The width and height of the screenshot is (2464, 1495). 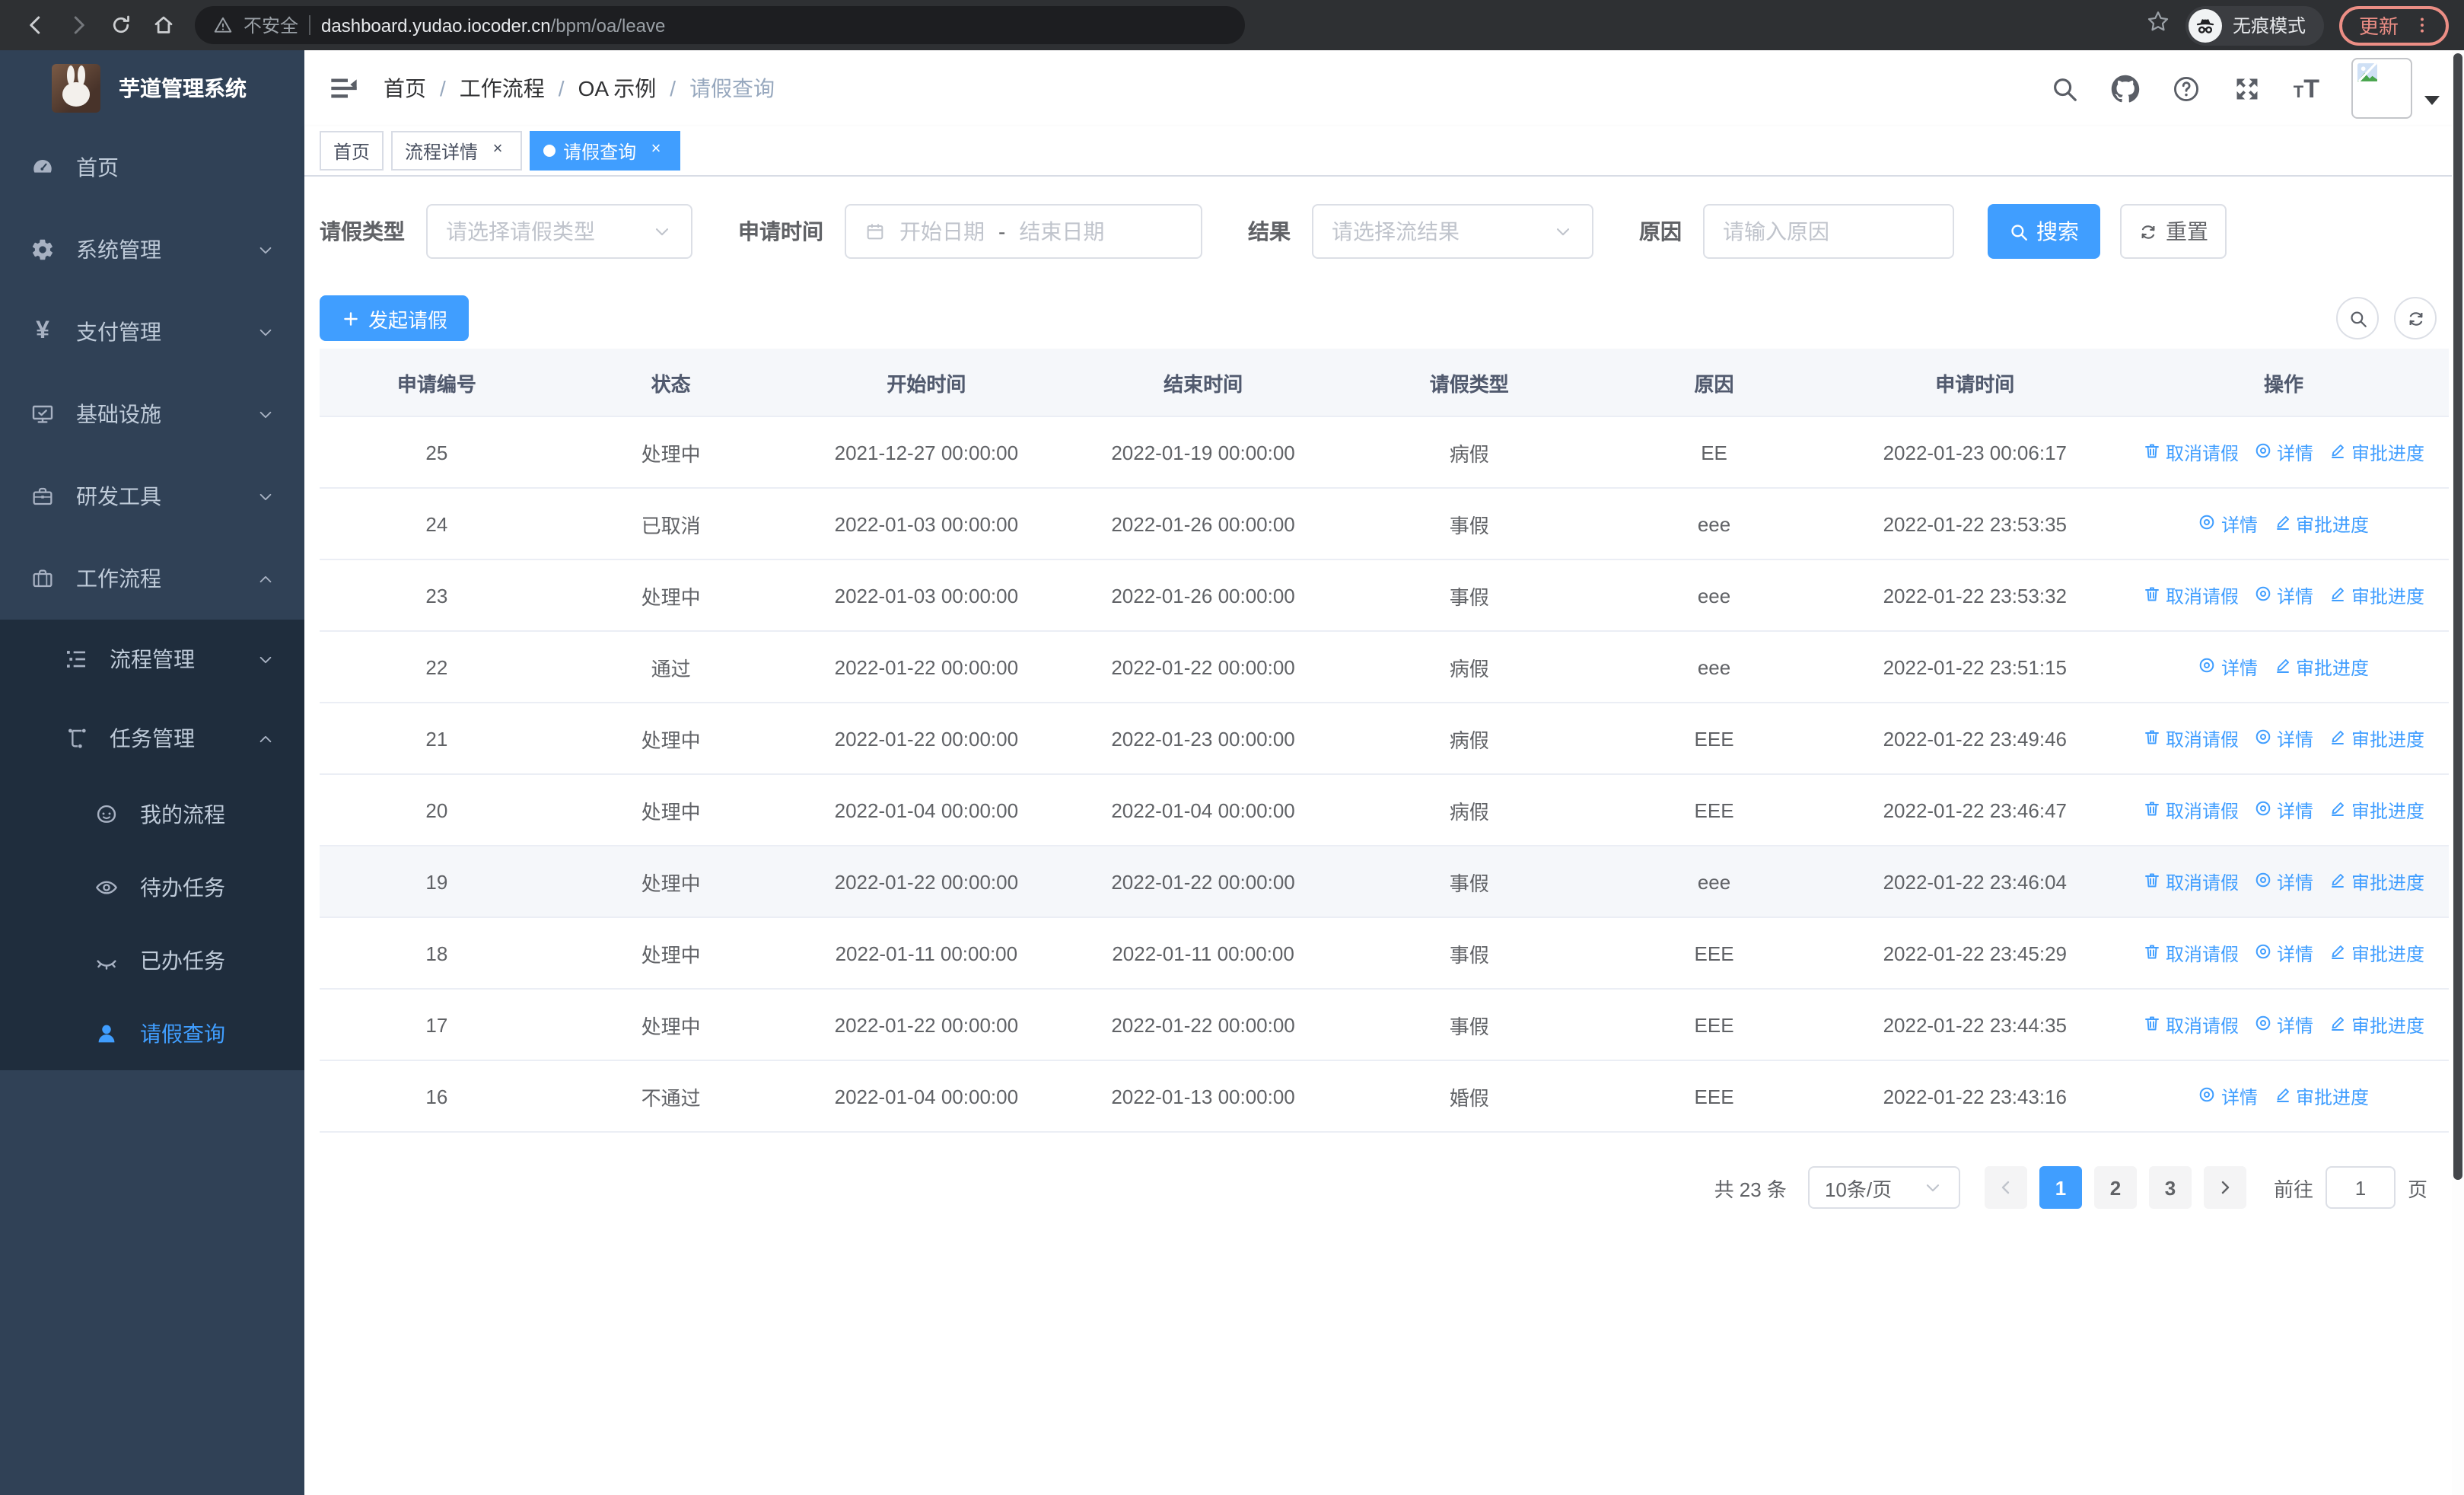 I want to click on page-button-1: 1, so click(x=2060, y=1187).